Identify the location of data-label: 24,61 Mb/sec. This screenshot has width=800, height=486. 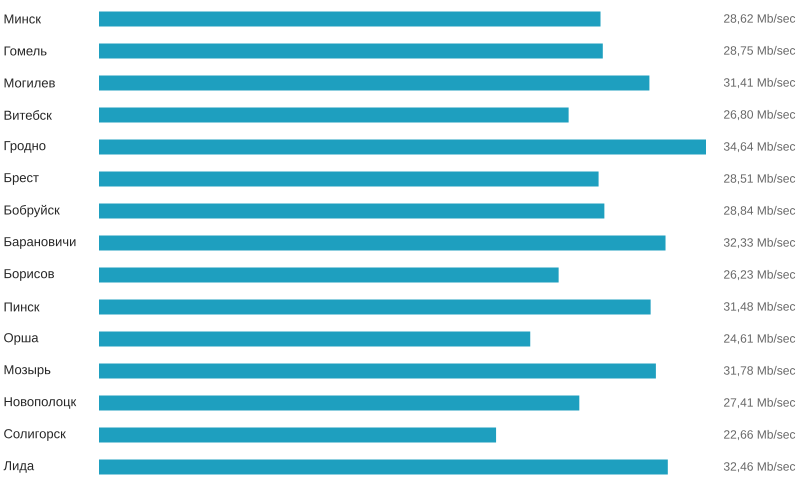
(760, 339).